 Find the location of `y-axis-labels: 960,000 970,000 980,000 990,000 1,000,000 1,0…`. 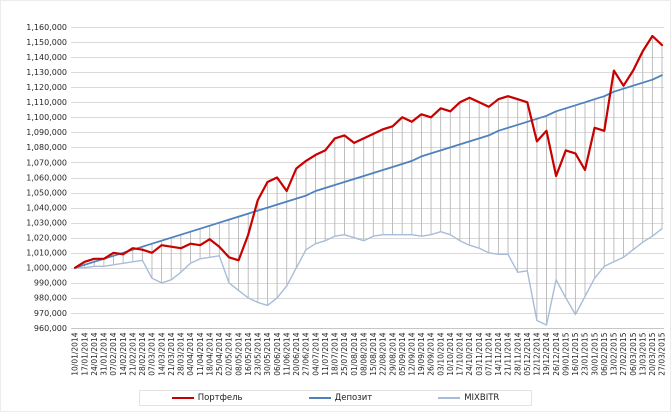

y-axis-labels: 960,000 970,000 980,000 990,000 1,000,000 1,0… is located at coordinates (46, 178).